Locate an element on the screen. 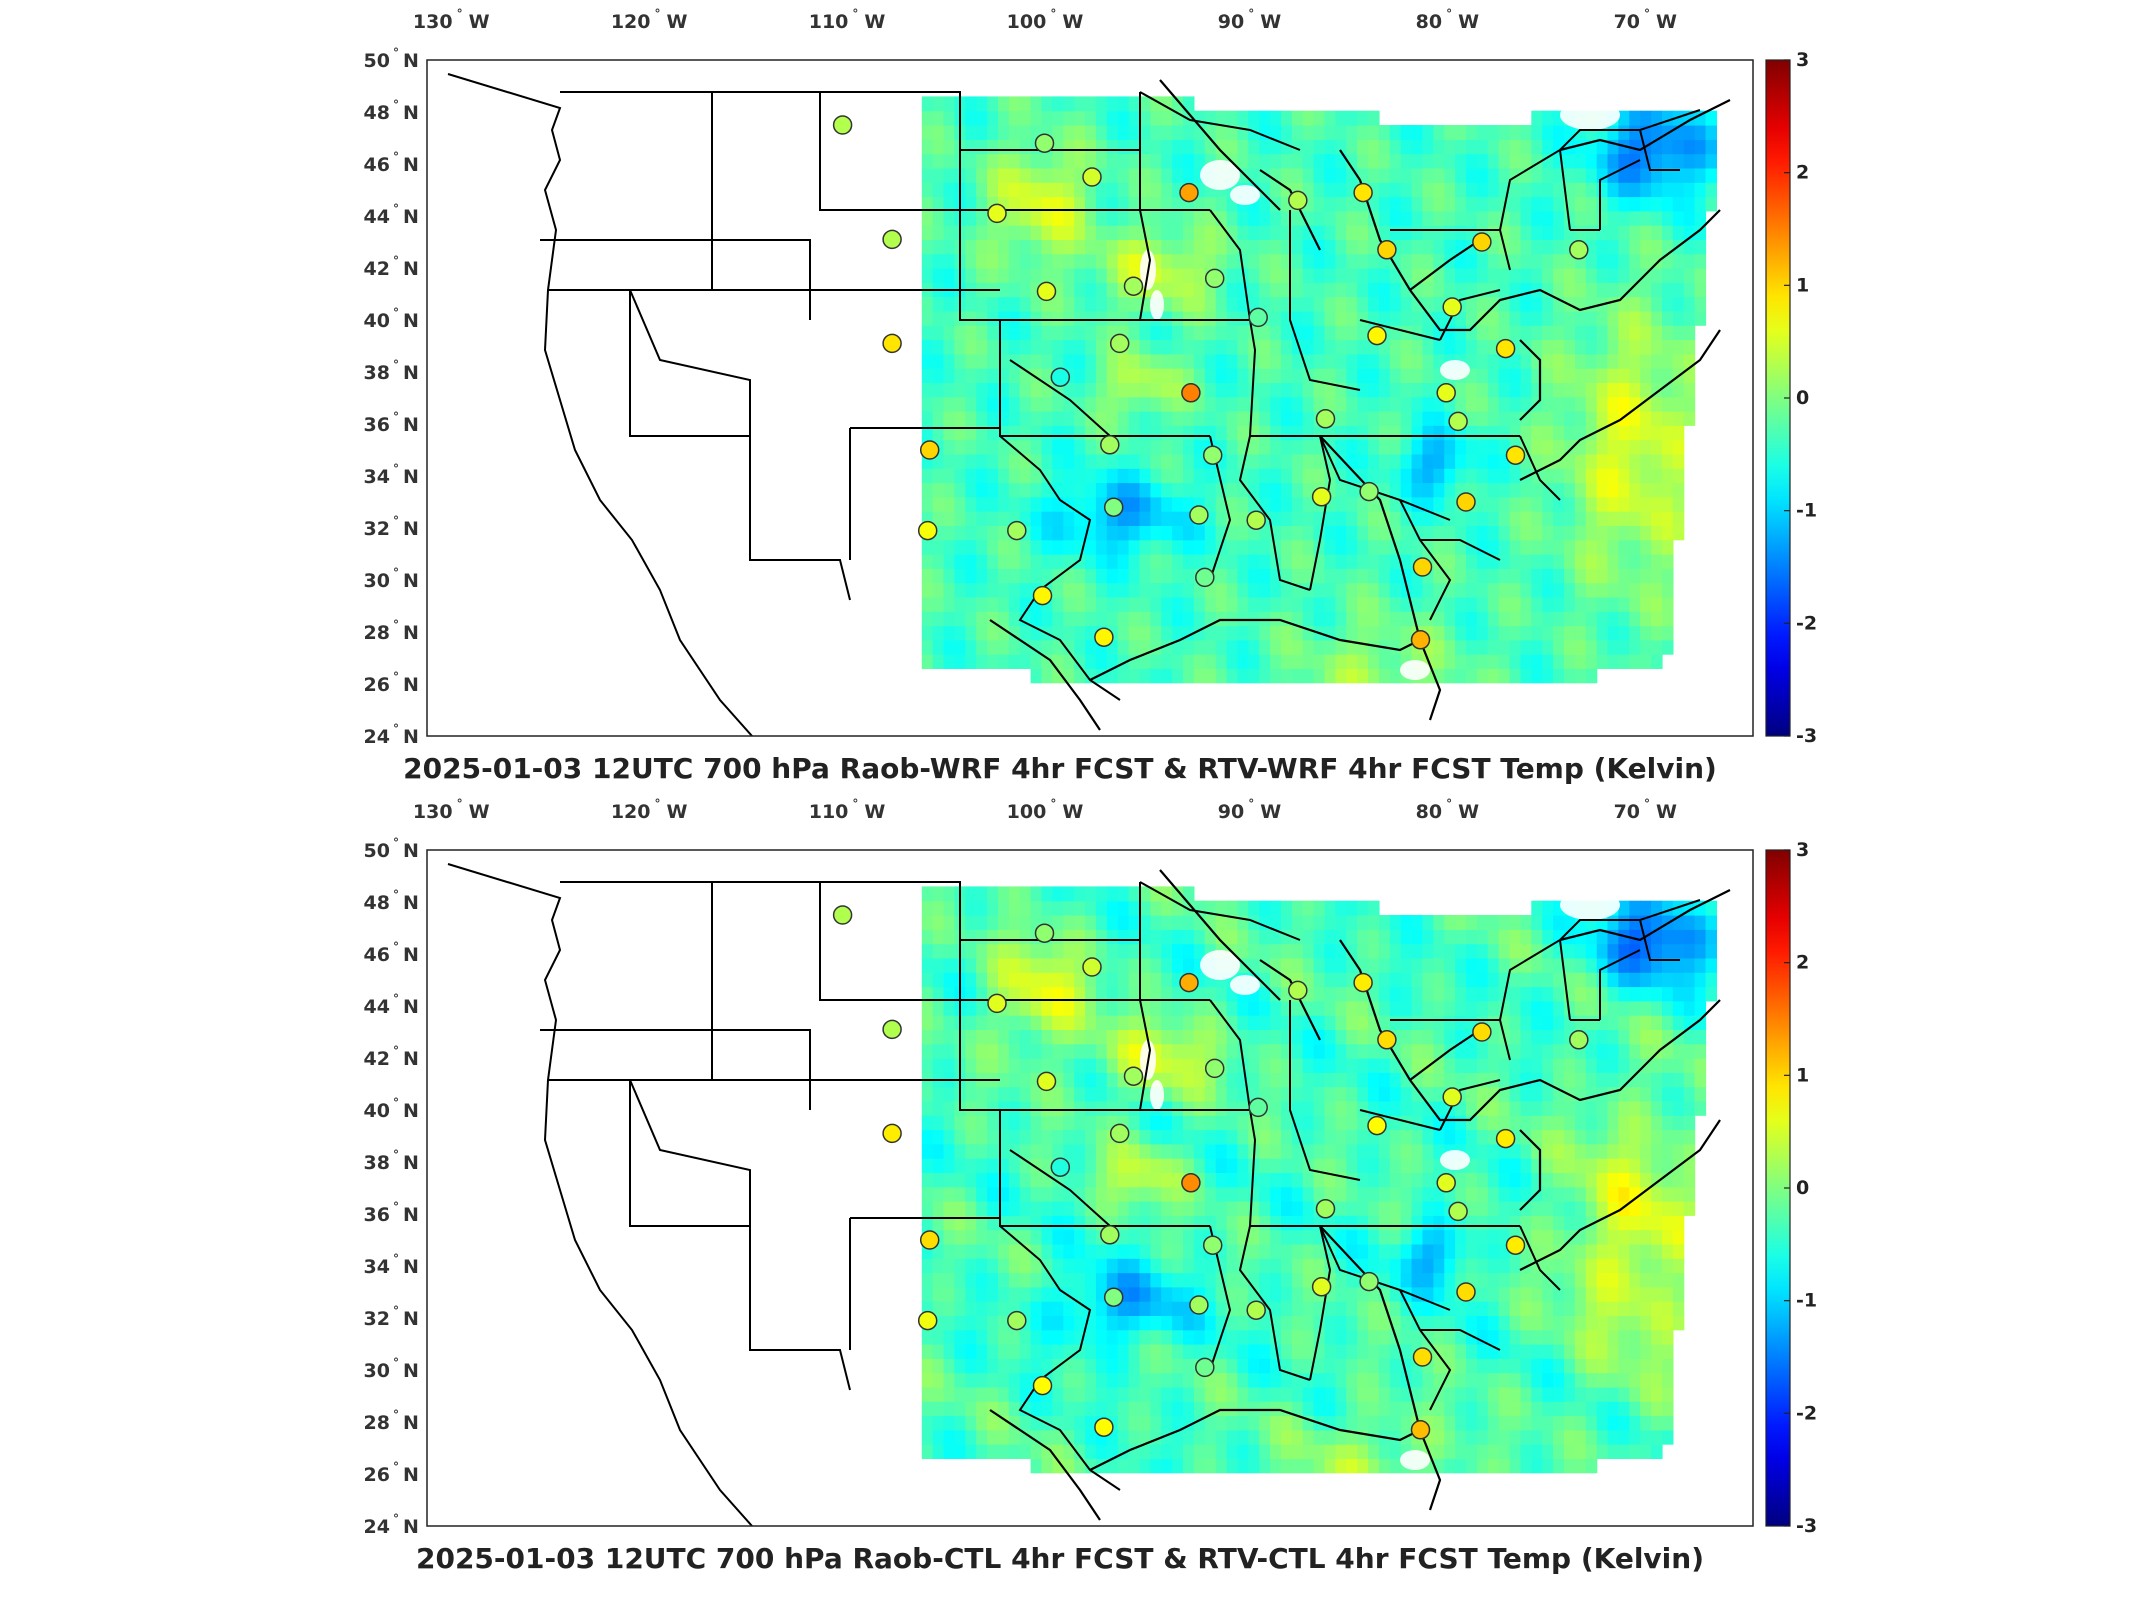 This screenshot has width=2133, height=1600. lat-tick-label: 28 ° N is located at coordinates (391, 631).